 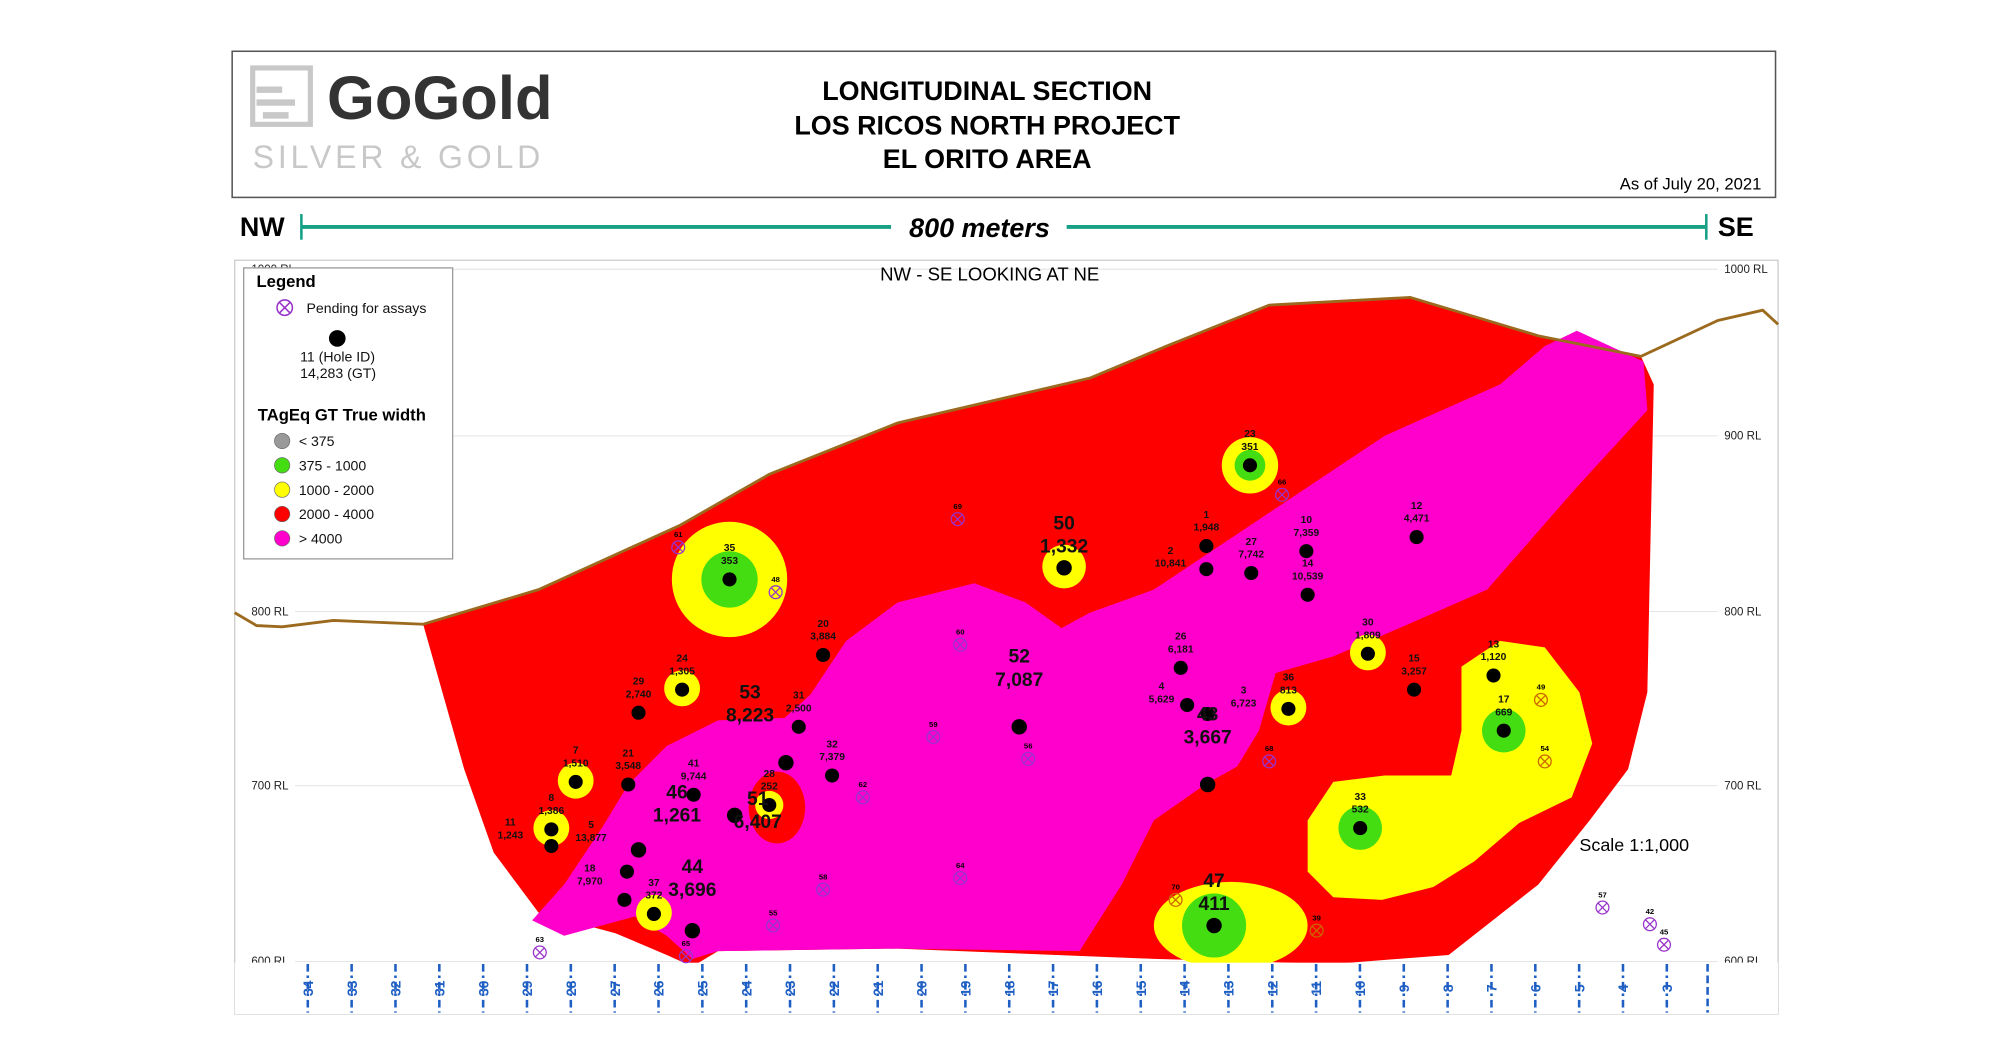 I want to click on drill-hole-24: 24 1,305, so click(x=682, y=675).